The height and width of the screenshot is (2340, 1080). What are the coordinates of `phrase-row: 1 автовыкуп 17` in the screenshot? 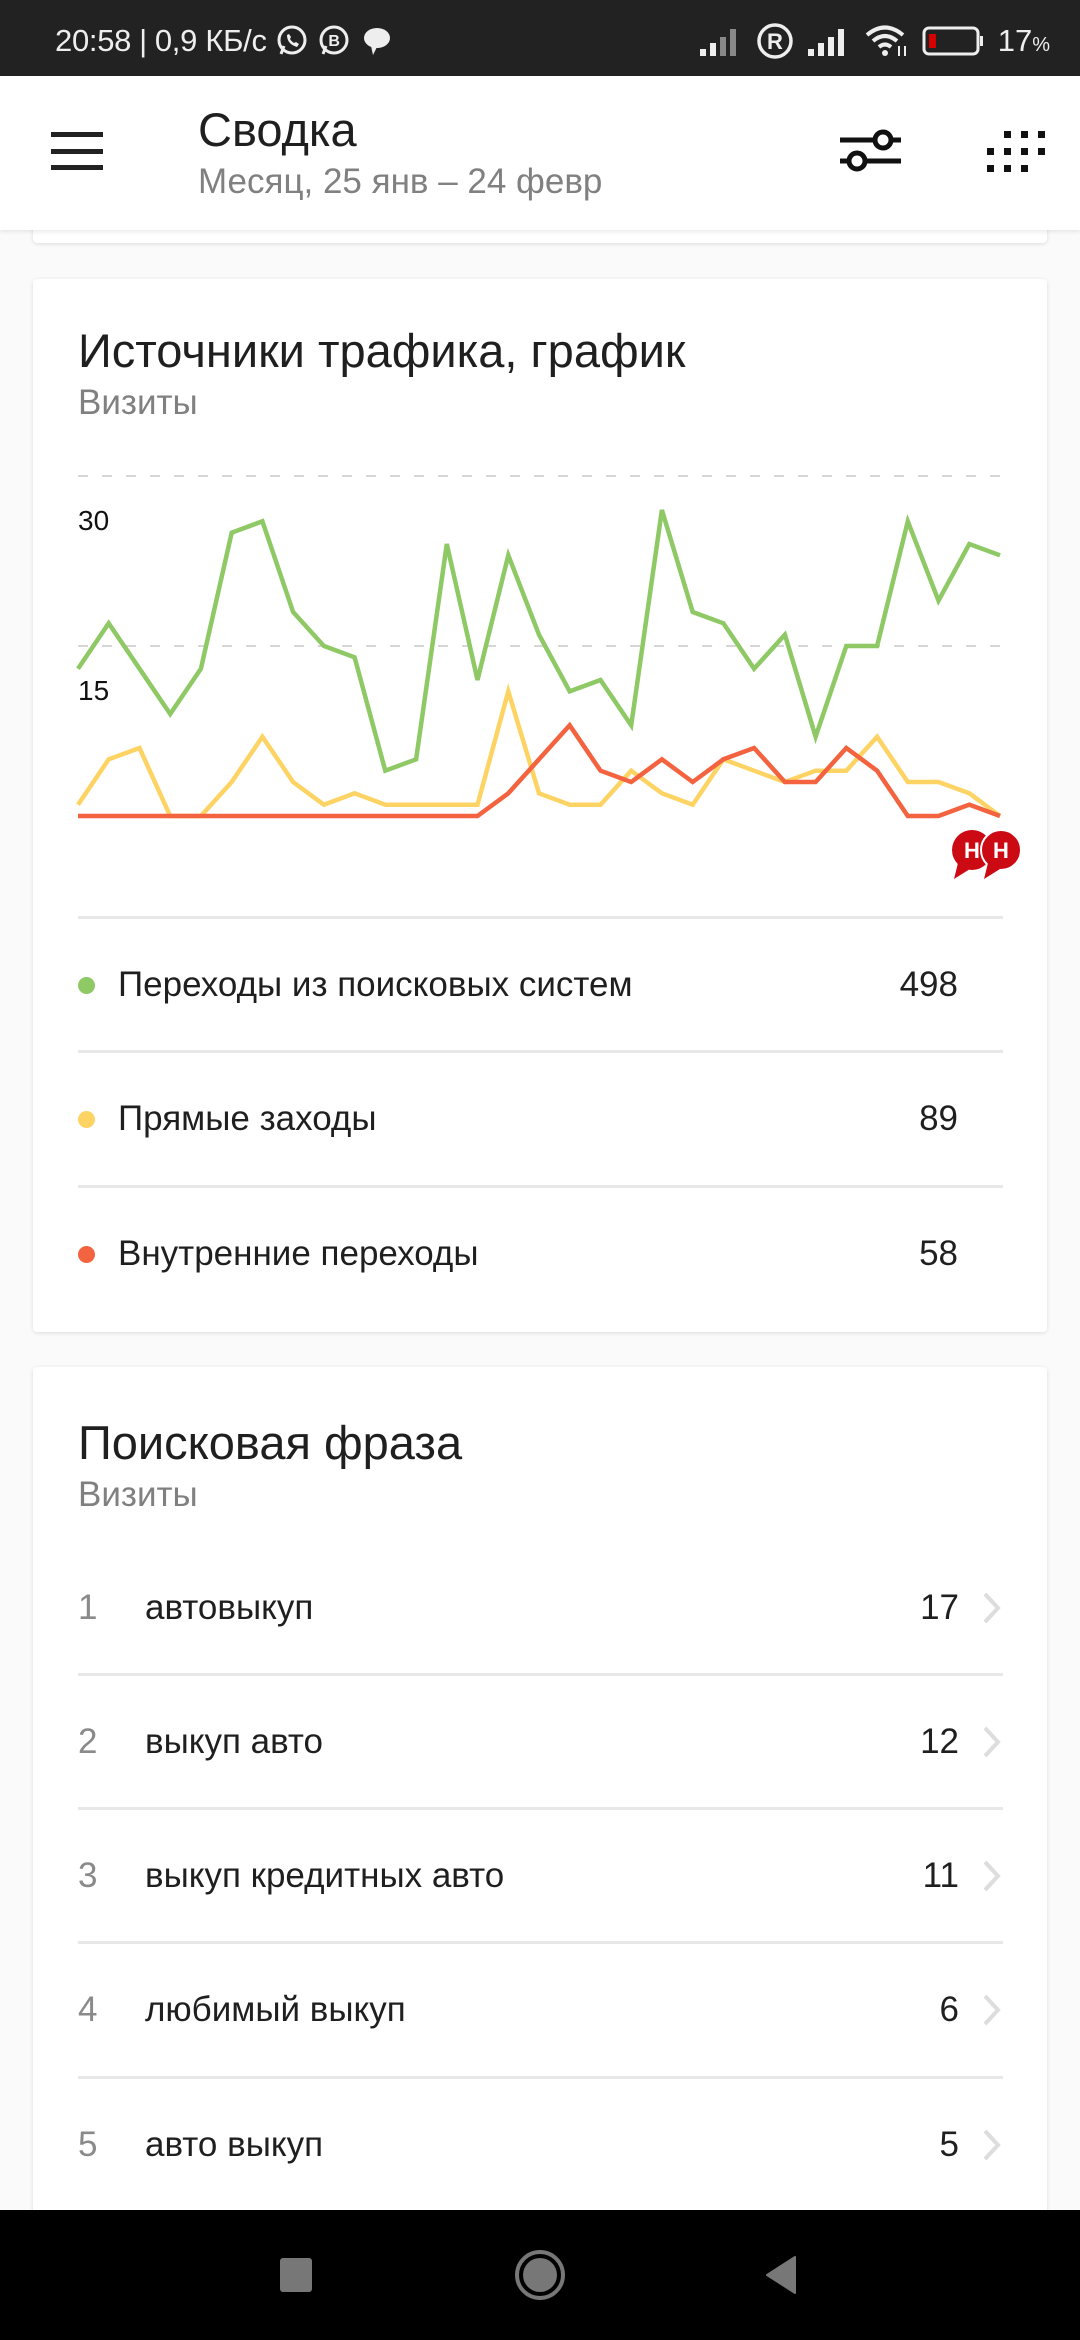 It's located at (540, 1608).